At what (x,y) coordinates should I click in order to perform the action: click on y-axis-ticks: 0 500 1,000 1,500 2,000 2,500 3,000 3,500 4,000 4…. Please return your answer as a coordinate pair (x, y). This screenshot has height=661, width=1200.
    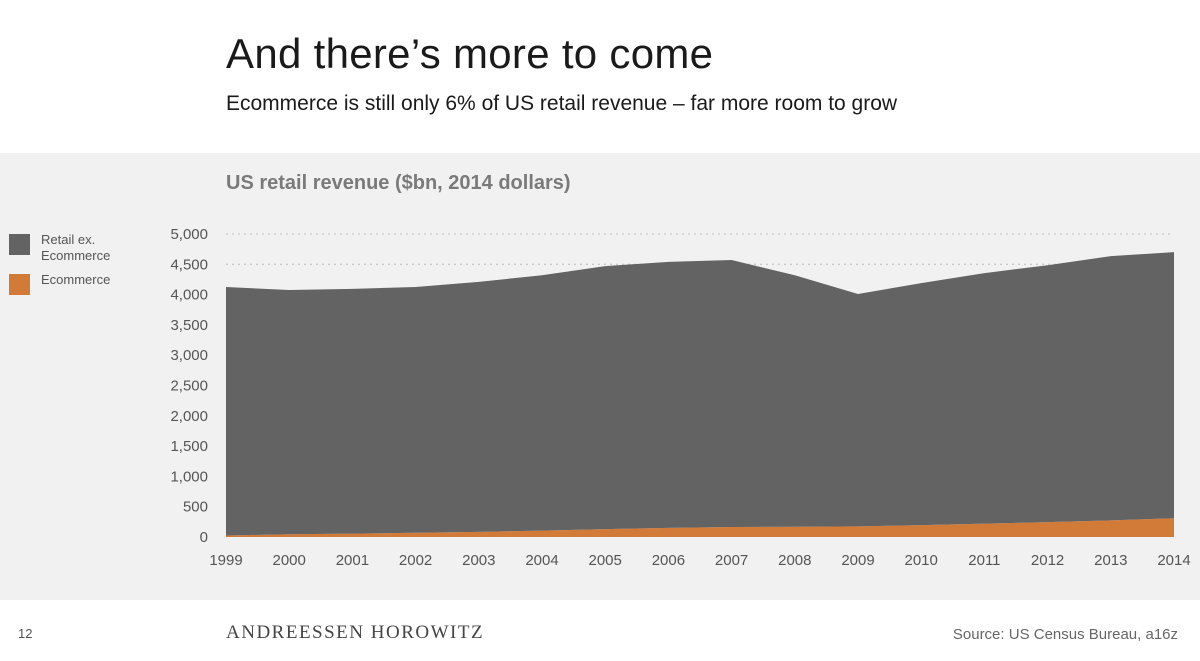
    Looking at the image, I should click on (189, 386).